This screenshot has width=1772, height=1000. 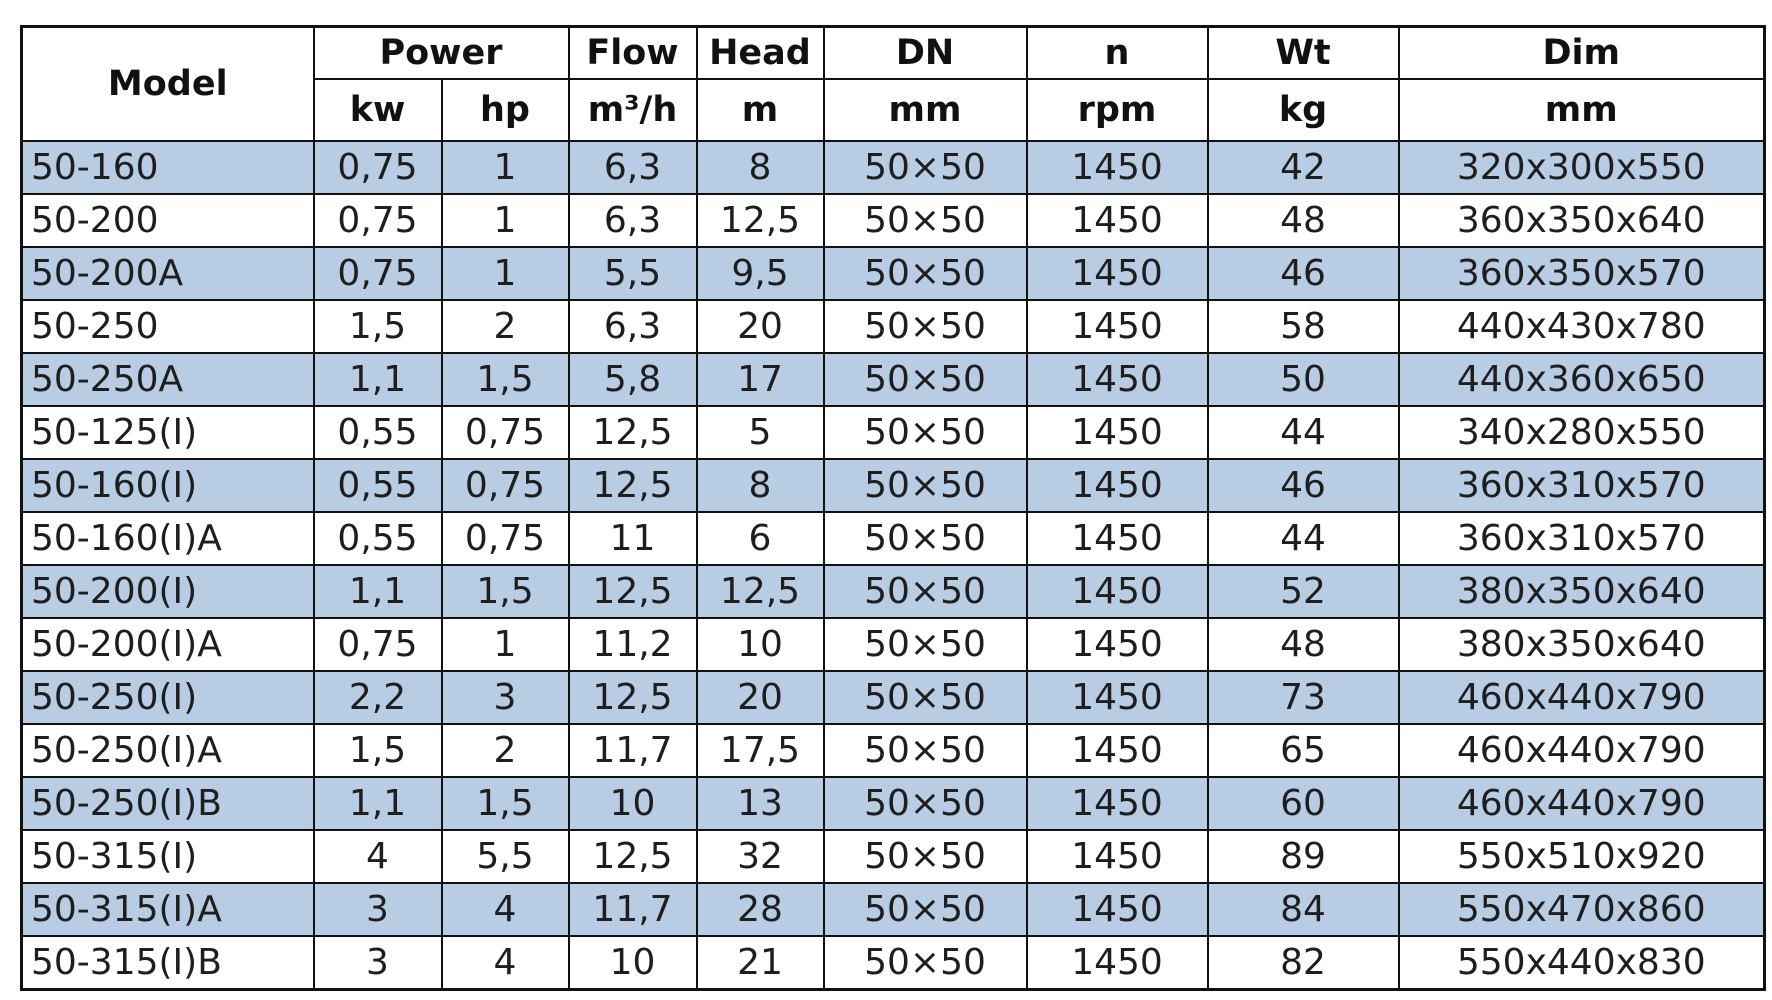 What do you see at coordinates (760, 432) in the screenshot?
I see `cell-head: 5` at bounding box center [760, 432].